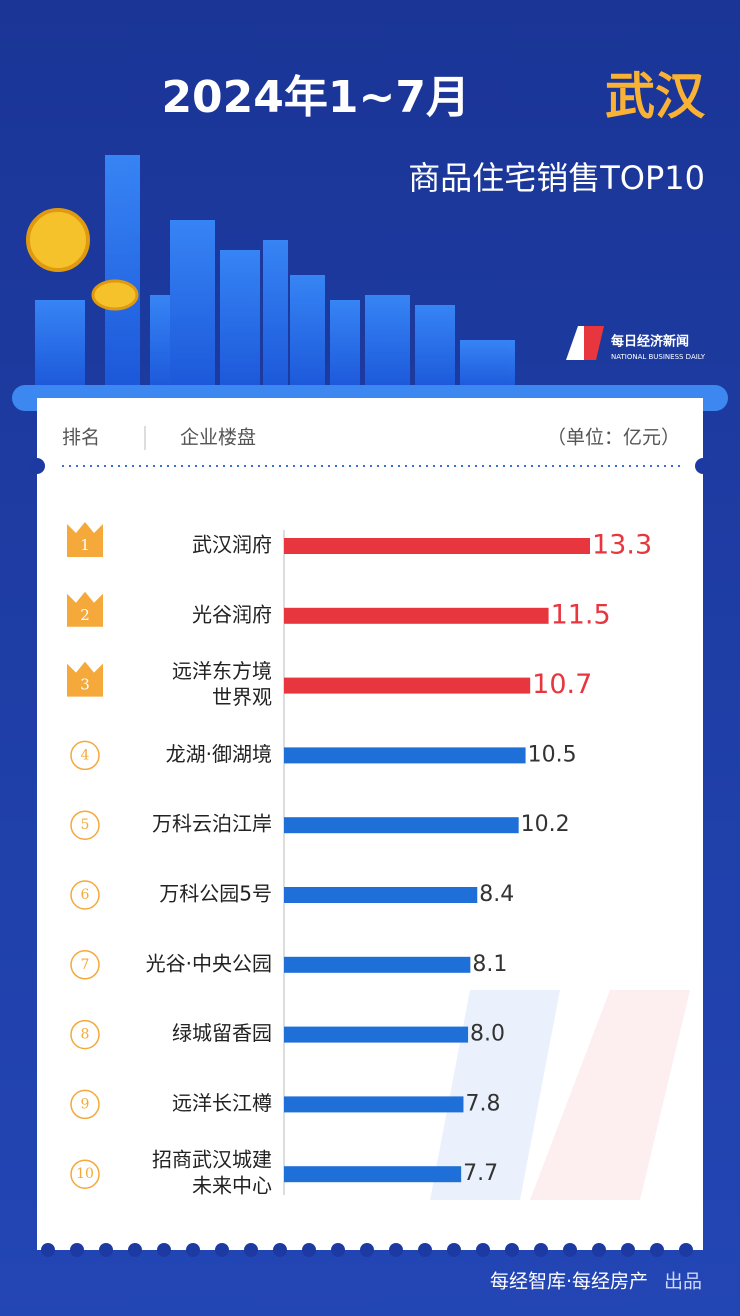 The image size is (740, 1316). Describe the element at coordinates (610, 1095) in the screenshot. I see `watermark` at that location.